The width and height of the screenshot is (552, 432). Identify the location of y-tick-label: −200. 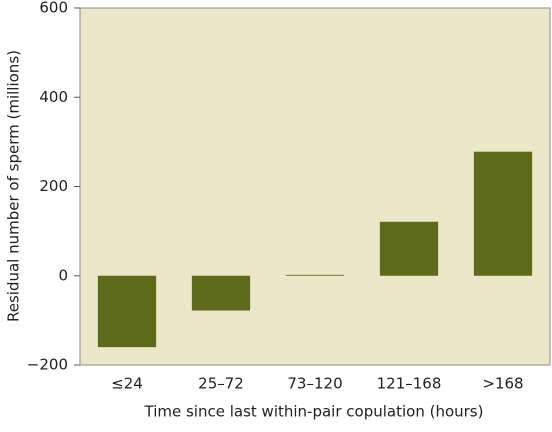
(47, 365).